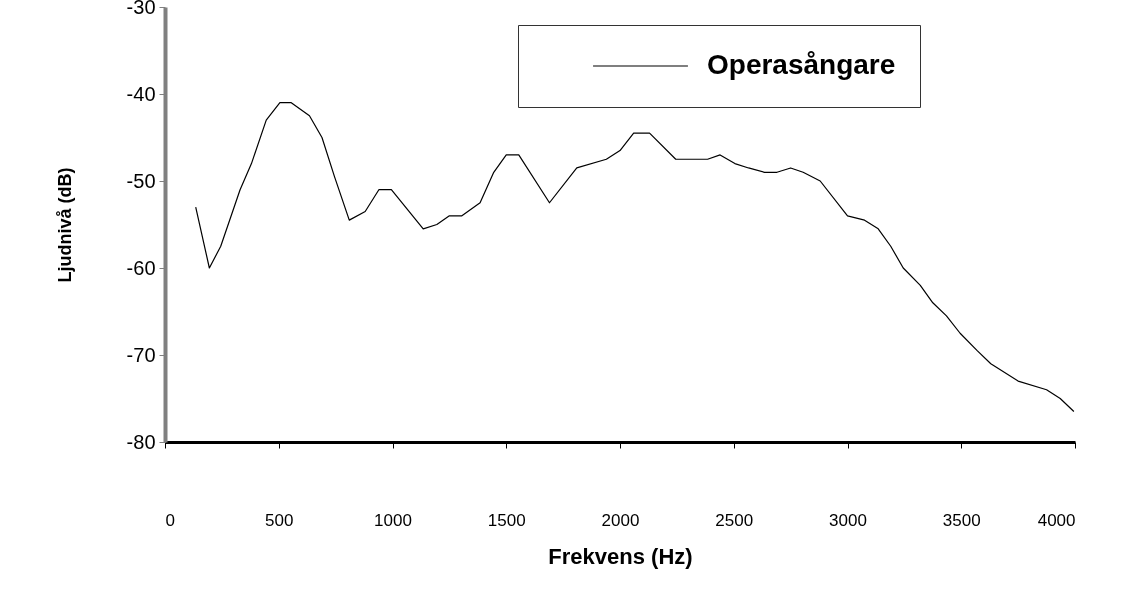 The height and width of the screenshot is (600, 1134). What do you see at coordinates (734, 520) in the screenshot?
I see `x-tick-label: 2500` at bounding box center [734, 520].